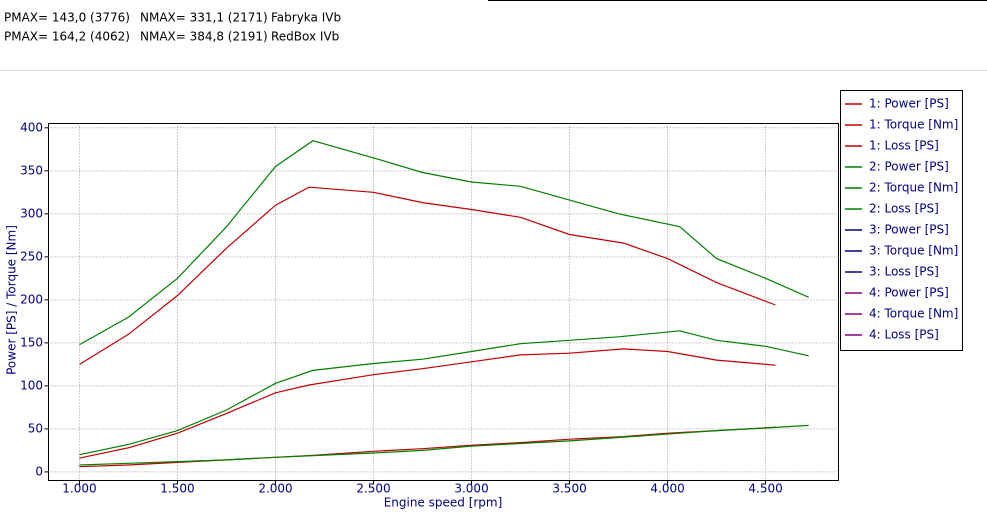  I want to click on x-tick-label: 3.000, so click(471, 489).